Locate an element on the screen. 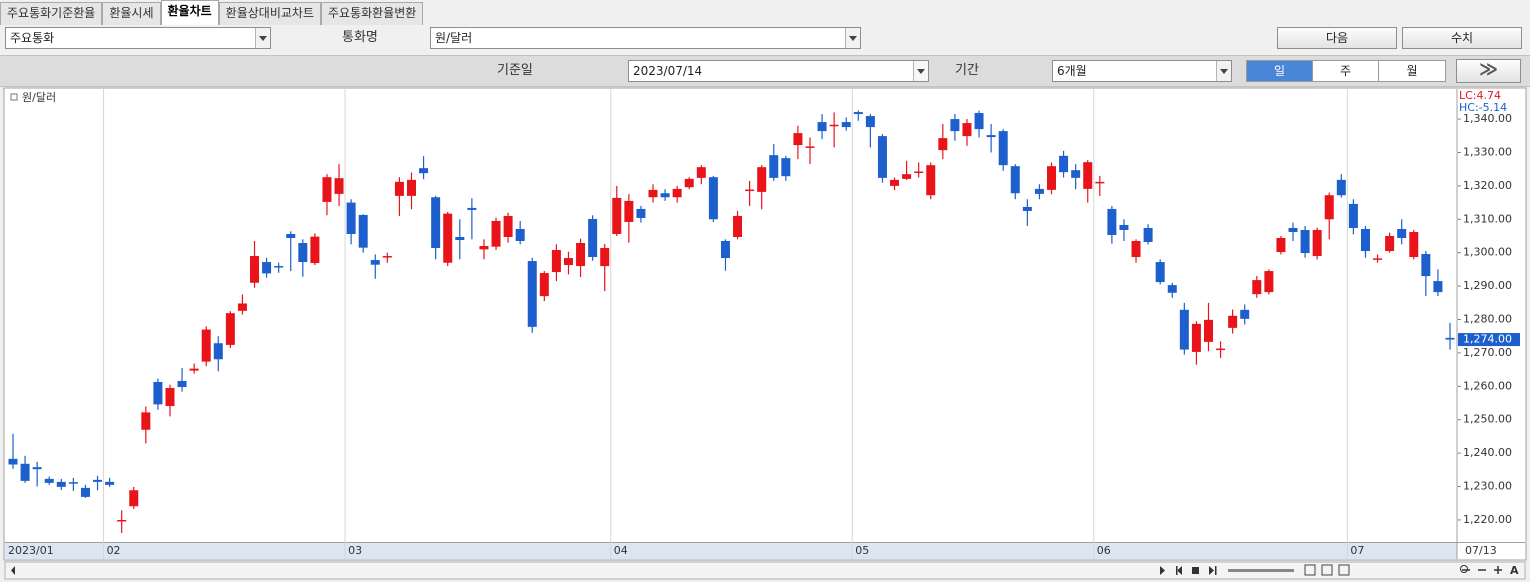  x-tick-label: 06 is located at coordinates (1104, 550).